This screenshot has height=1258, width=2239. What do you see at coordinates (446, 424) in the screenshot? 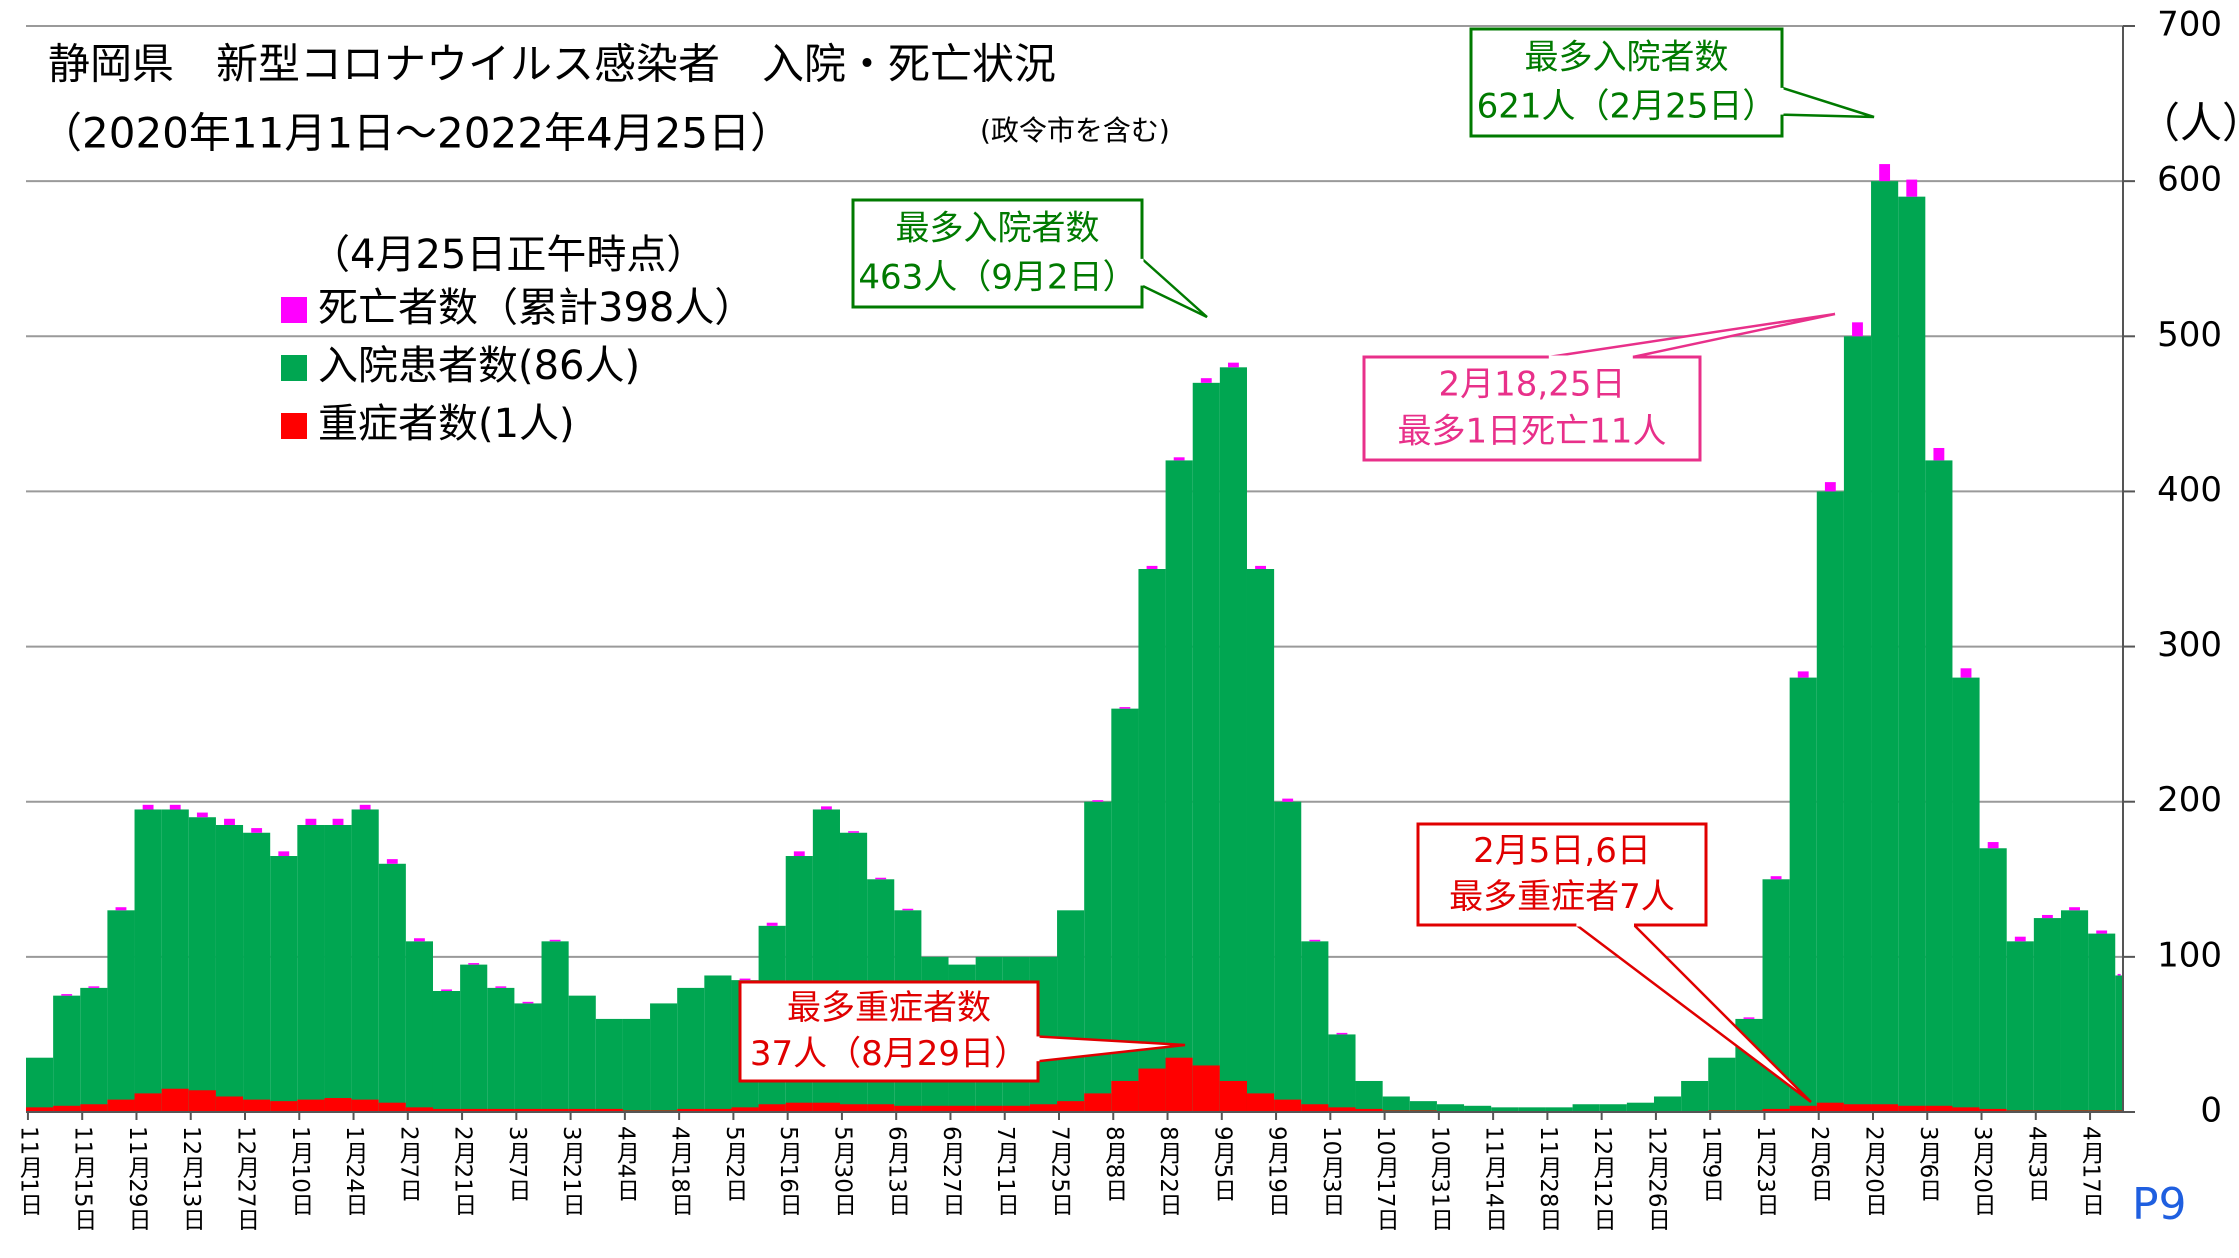
I see `legend-label: 重症者数(1人)` at bounding box center [446, 424].